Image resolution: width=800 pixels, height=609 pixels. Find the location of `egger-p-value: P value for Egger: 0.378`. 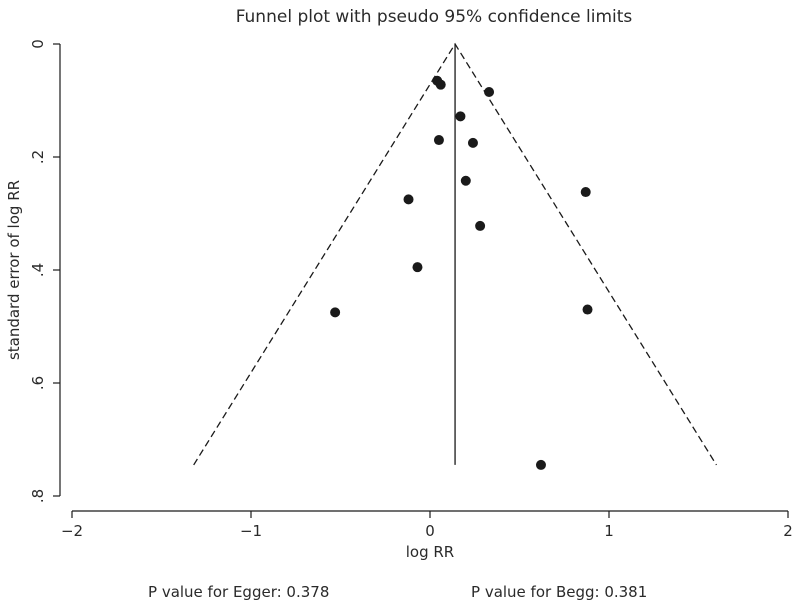

egger-p-value: P value for Egger: 0.378 is located at coordinates (238, 592).